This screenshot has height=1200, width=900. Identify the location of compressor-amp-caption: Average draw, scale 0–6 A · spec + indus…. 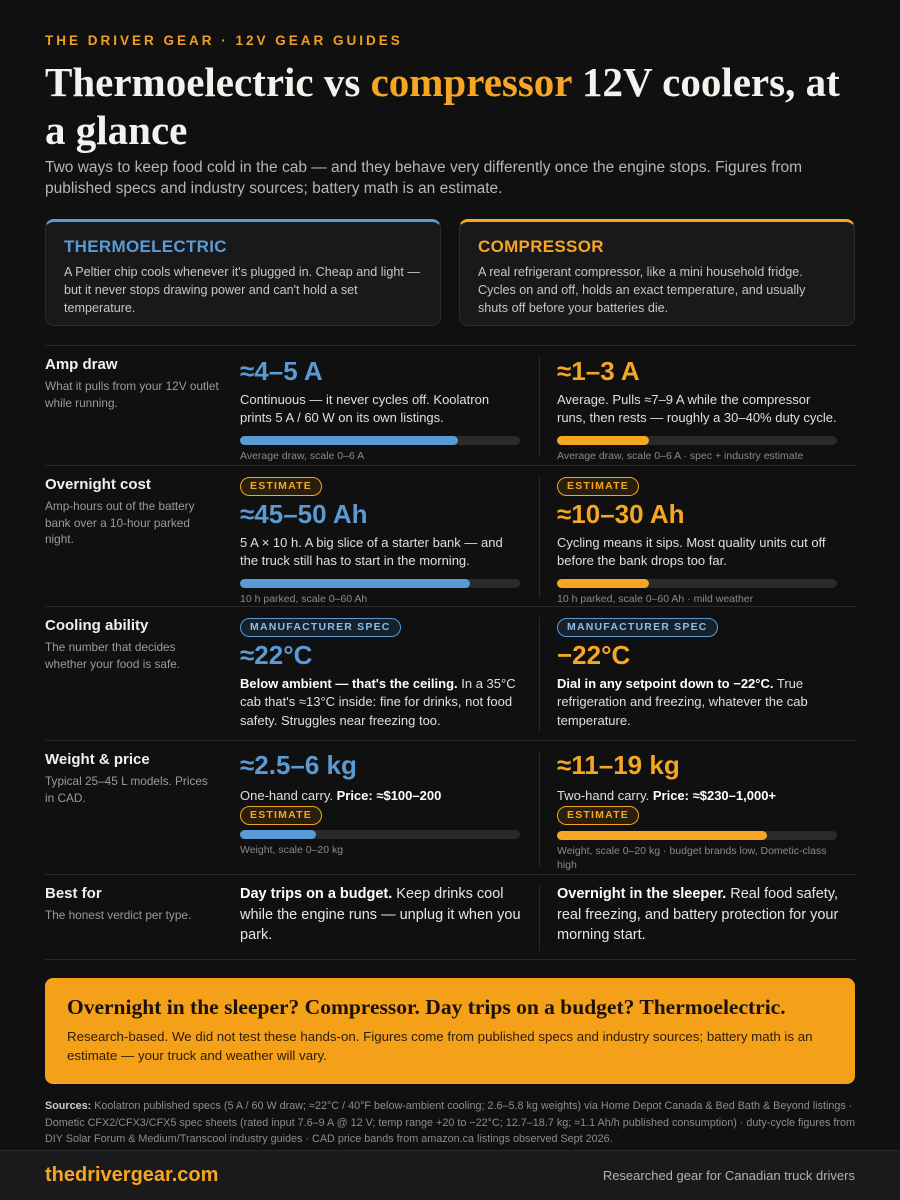
(680, 455).